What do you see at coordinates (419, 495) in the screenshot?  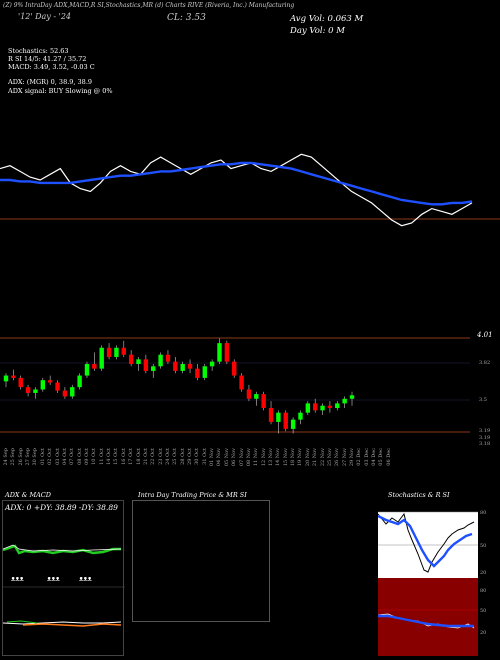 I see `stoch-panel-title: Stochastics & R SI` at bounding box center [419, 495].